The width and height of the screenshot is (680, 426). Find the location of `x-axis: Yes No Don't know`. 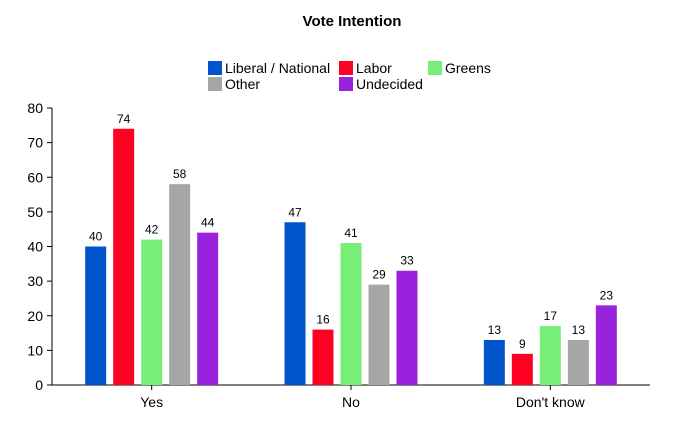

x-axis: Yes No Don't know is located at coordinates (351, 397).